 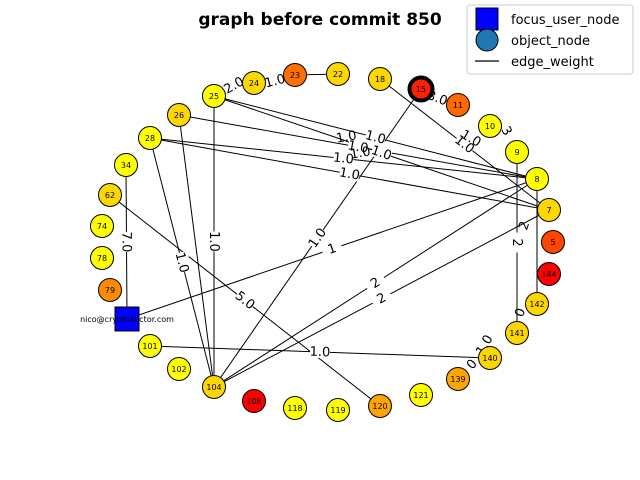 I want to click on object-node-78: 78, so click(x=102, y=258).